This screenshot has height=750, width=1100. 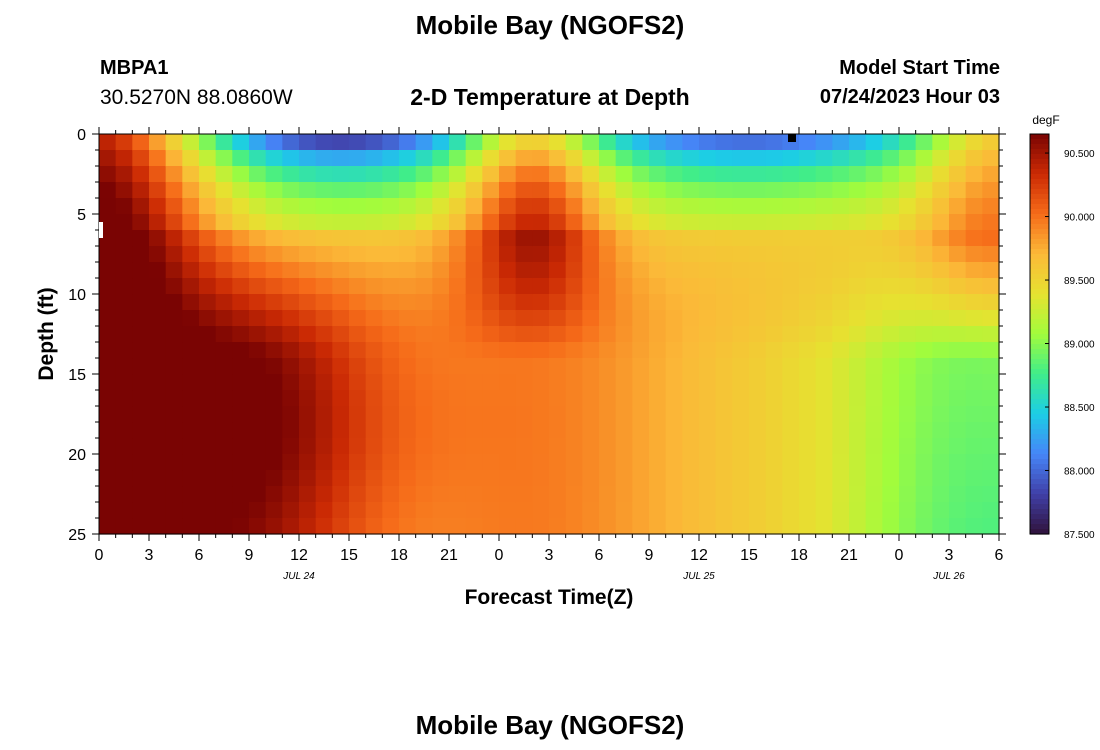 I want to click on x-date-label: JUL 26, so click(x=948, y=576).